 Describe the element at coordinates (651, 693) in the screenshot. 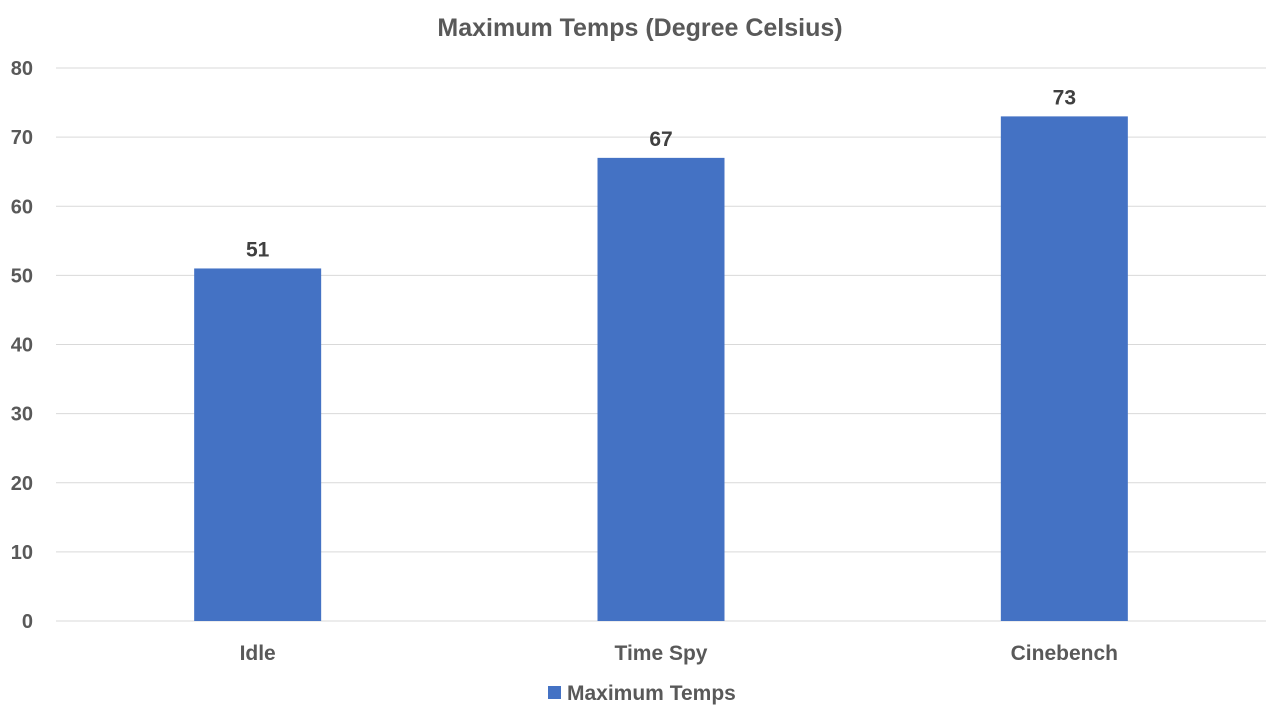

I see `legend-label-maximum-temps: Maximum Temps` at that location.